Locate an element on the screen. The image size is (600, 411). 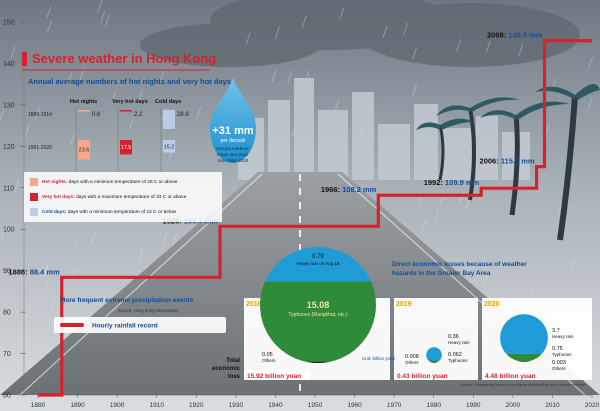
definition-term: Very hot days: is located at coordinates (59, 197).